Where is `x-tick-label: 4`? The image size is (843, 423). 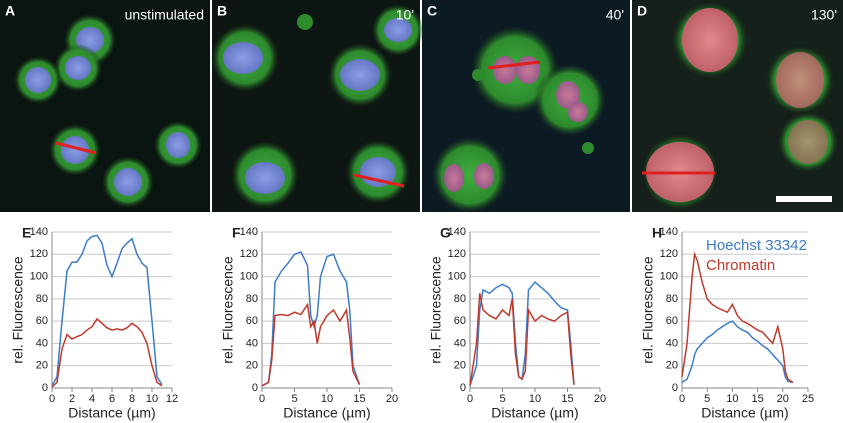
x-tick-label: 4 is located at coordinates (92, 399).